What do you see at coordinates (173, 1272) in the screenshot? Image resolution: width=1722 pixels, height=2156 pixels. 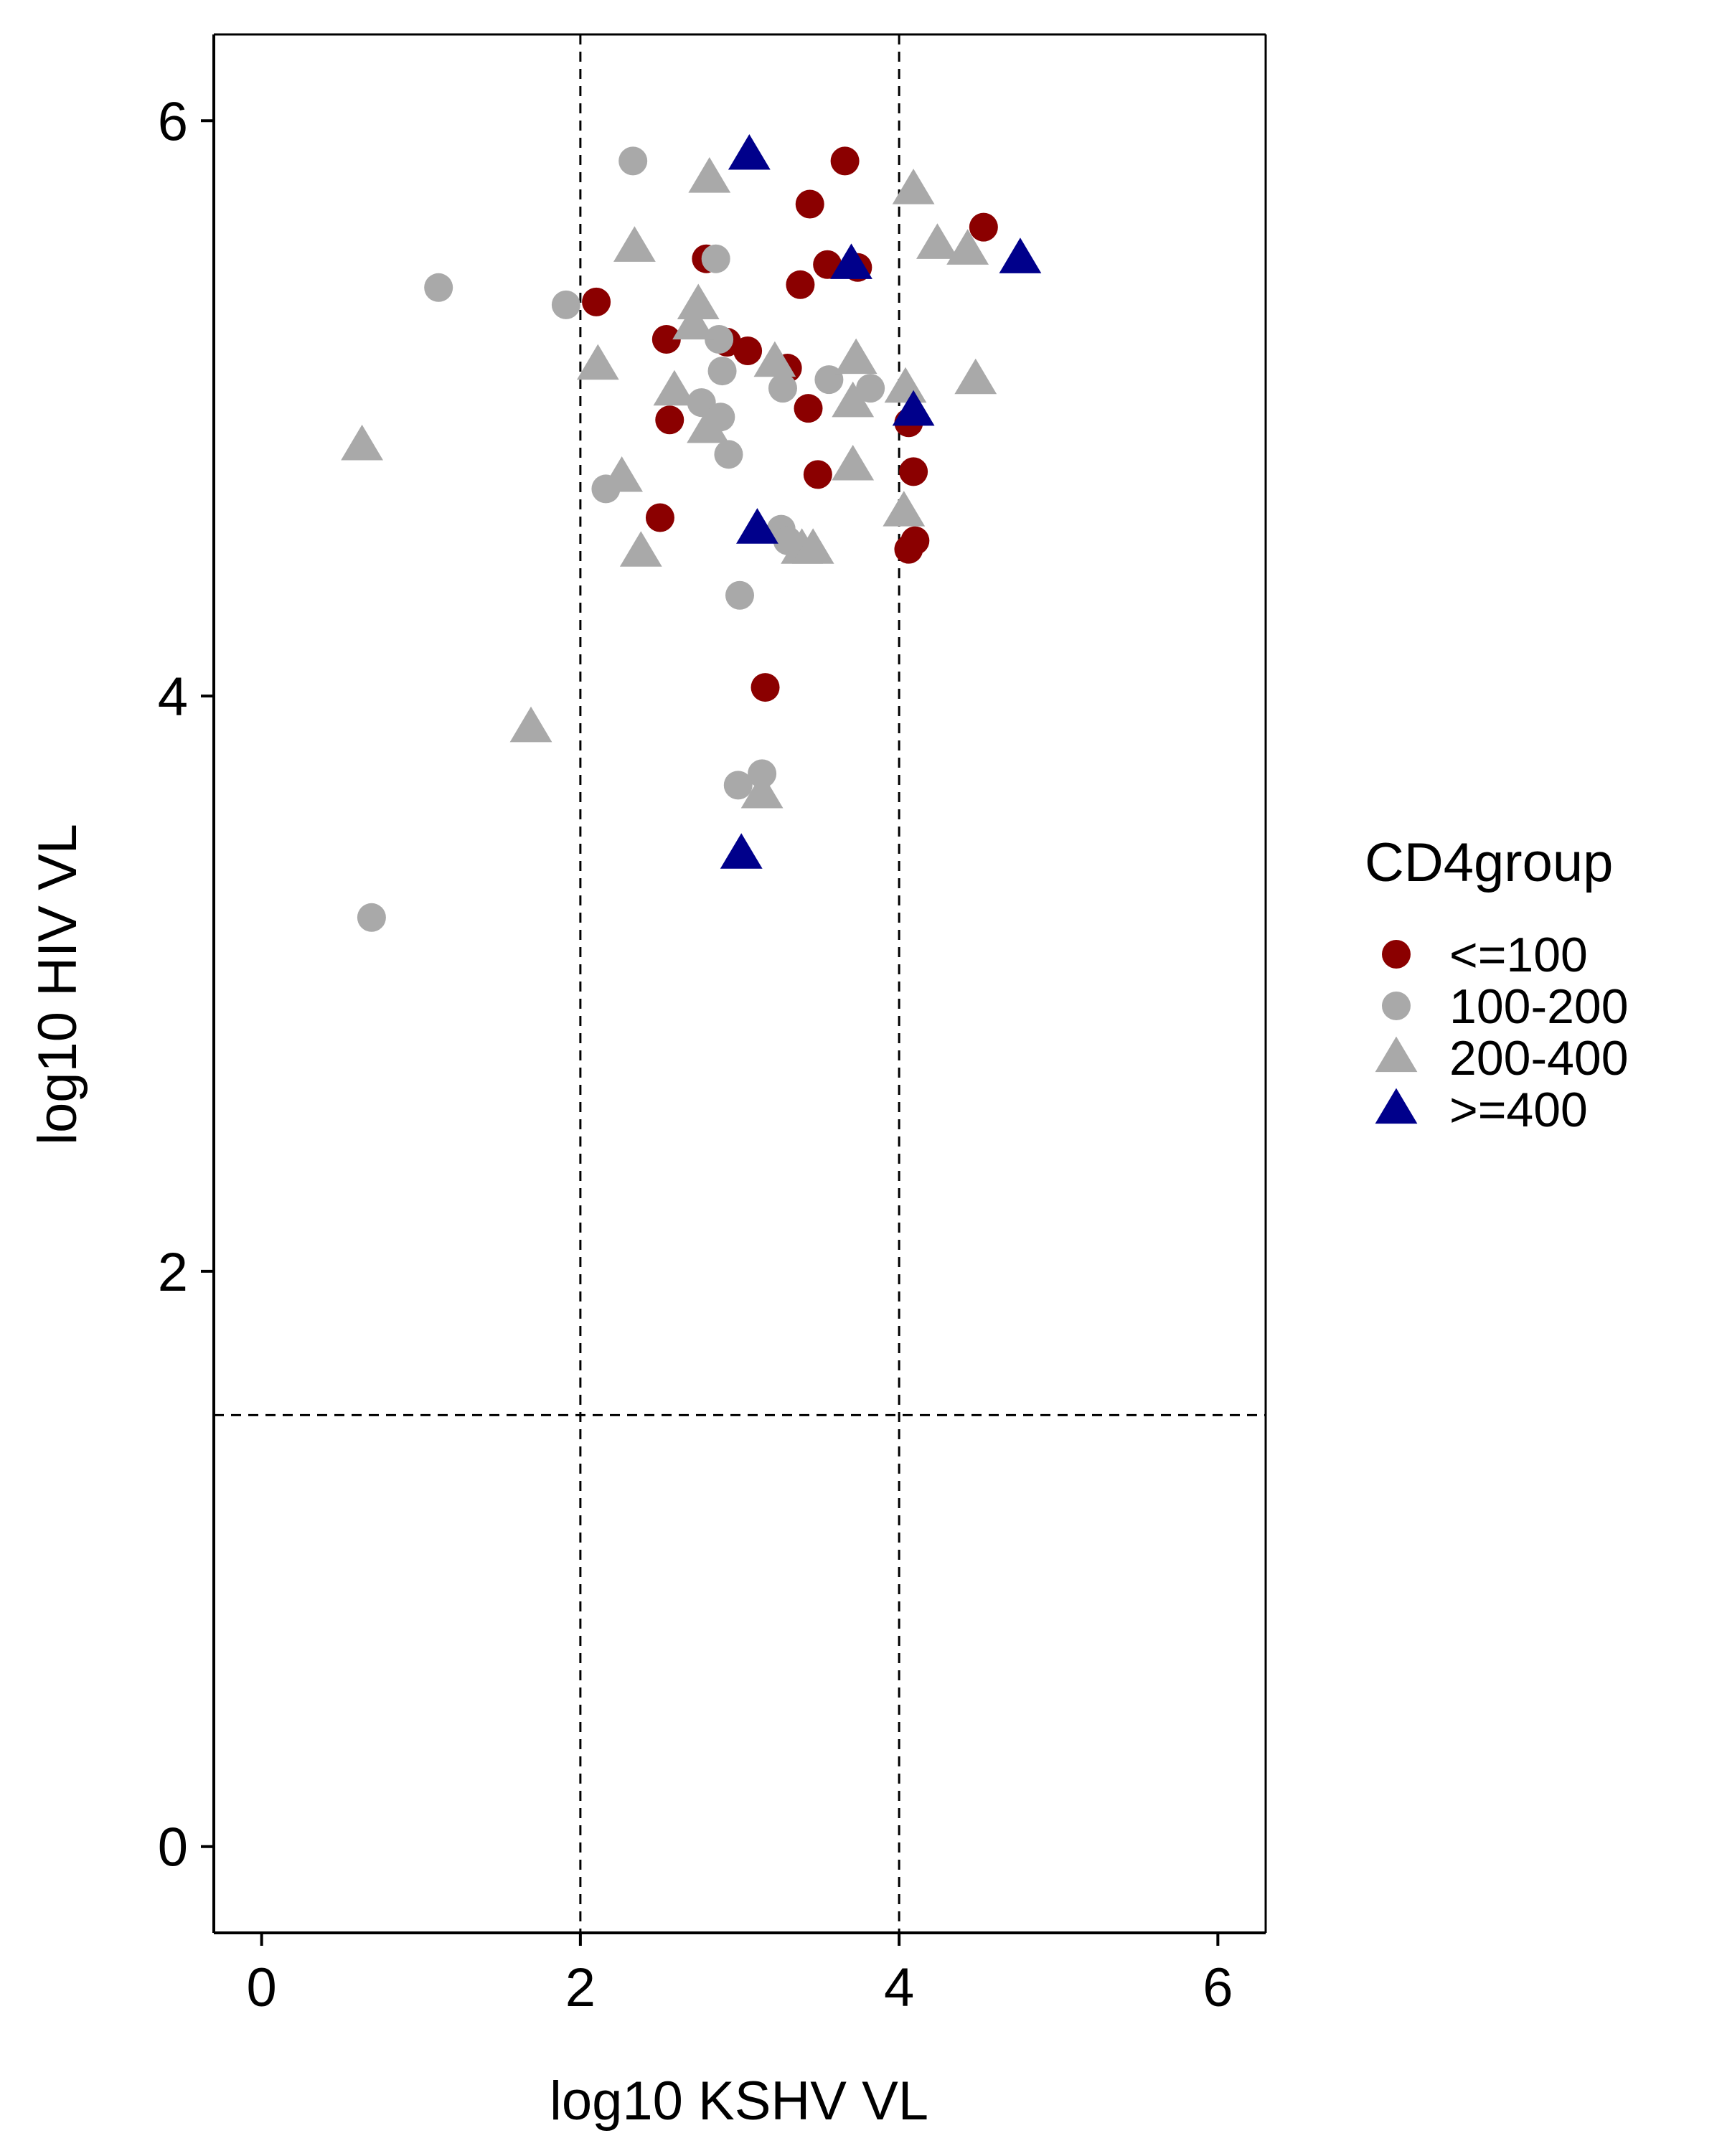 I see `y-tick-label: 2` at bounding box center [173, 1272].